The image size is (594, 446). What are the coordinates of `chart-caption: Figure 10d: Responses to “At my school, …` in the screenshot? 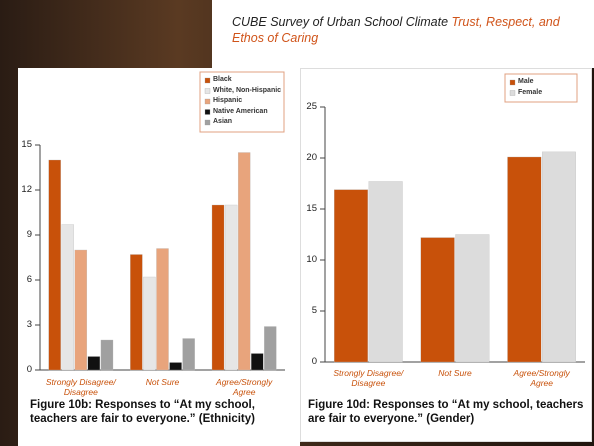 It's located at (446, 412).